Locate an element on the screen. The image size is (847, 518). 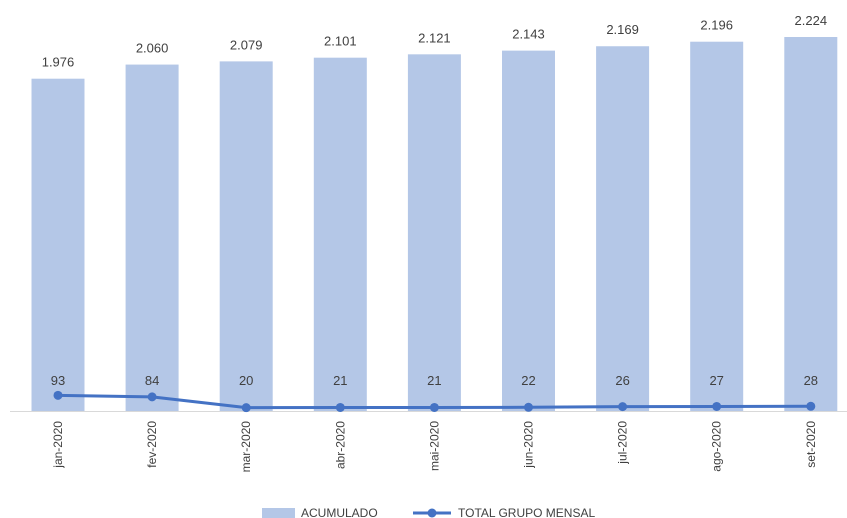
bar-fev-2020 is located at coordinates (152, 238).